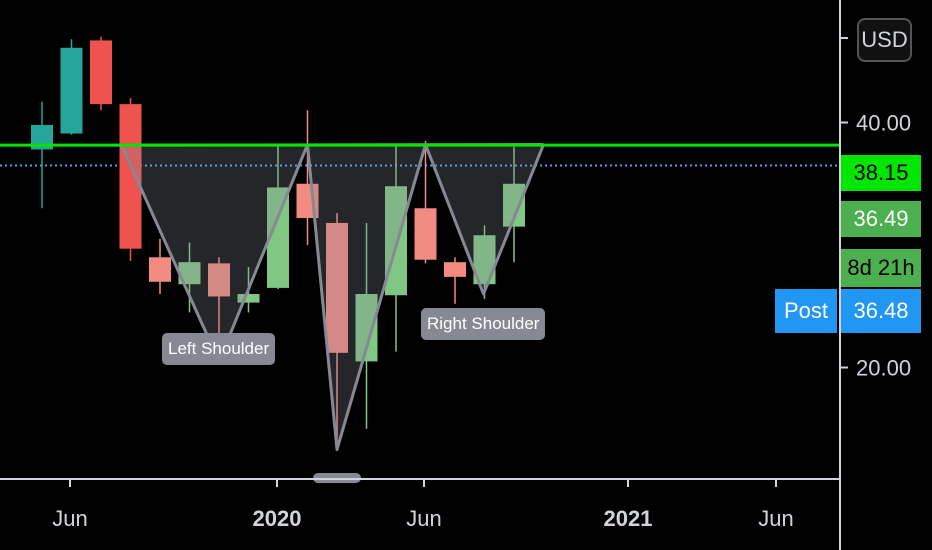 The width and height of the screenshot is (932, 550). I want to click on countdown-tag: 8d 21h, so click(881, 268).